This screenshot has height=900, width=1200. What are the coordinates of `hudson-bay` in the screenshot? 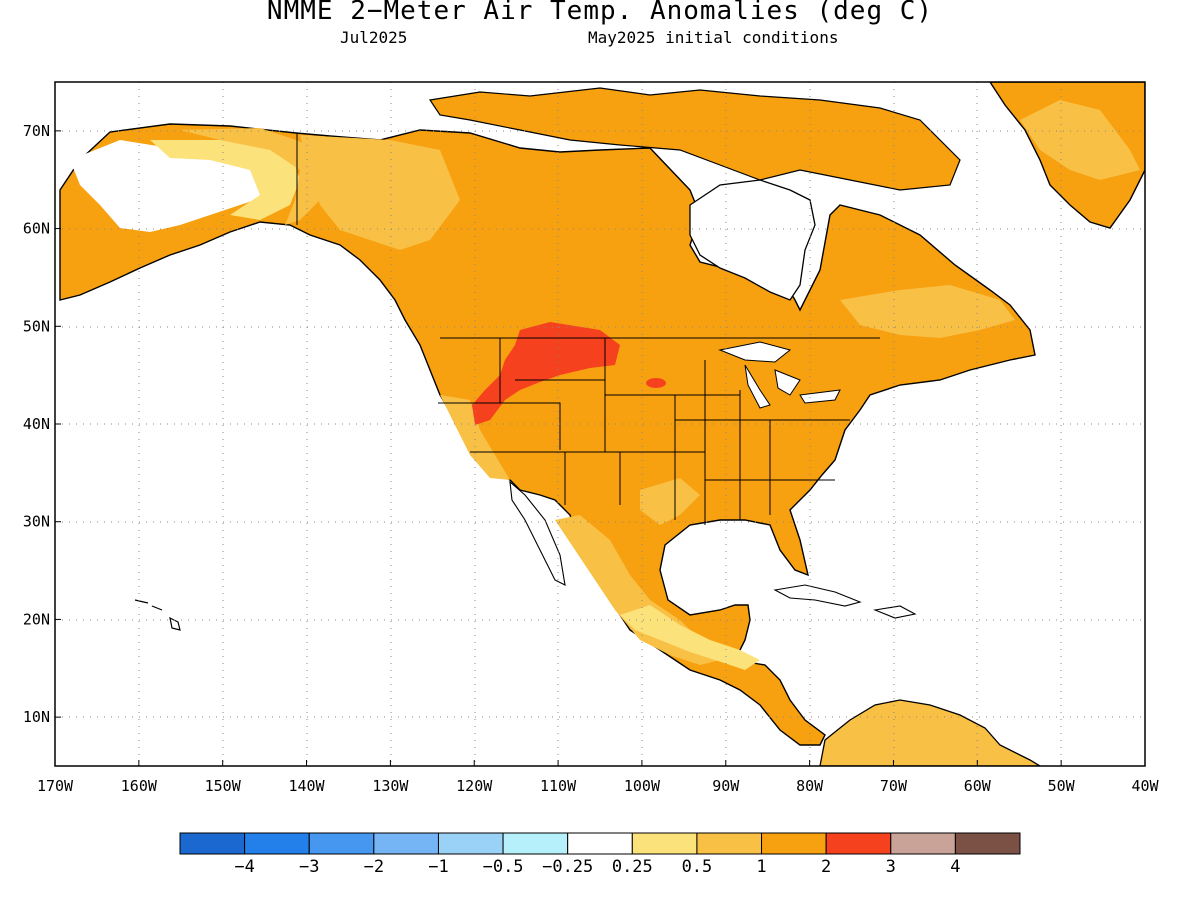 It's located at (752, 240).